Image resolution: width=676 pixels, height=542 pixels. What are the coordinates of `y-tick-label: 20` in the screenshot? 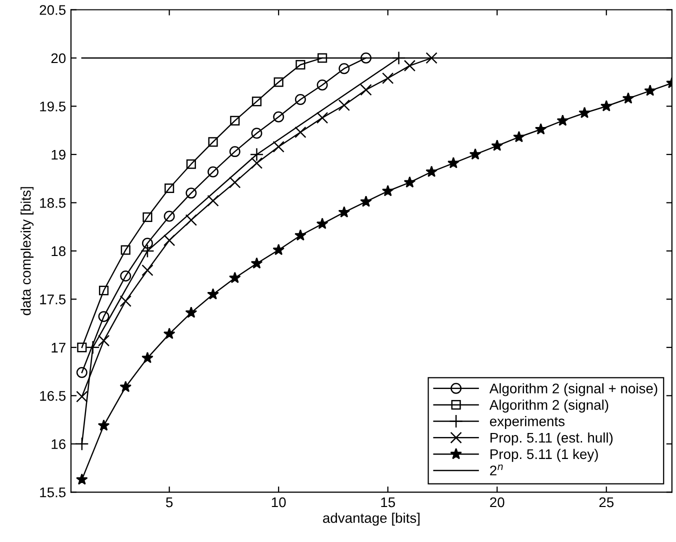 It's located at (58, 58).